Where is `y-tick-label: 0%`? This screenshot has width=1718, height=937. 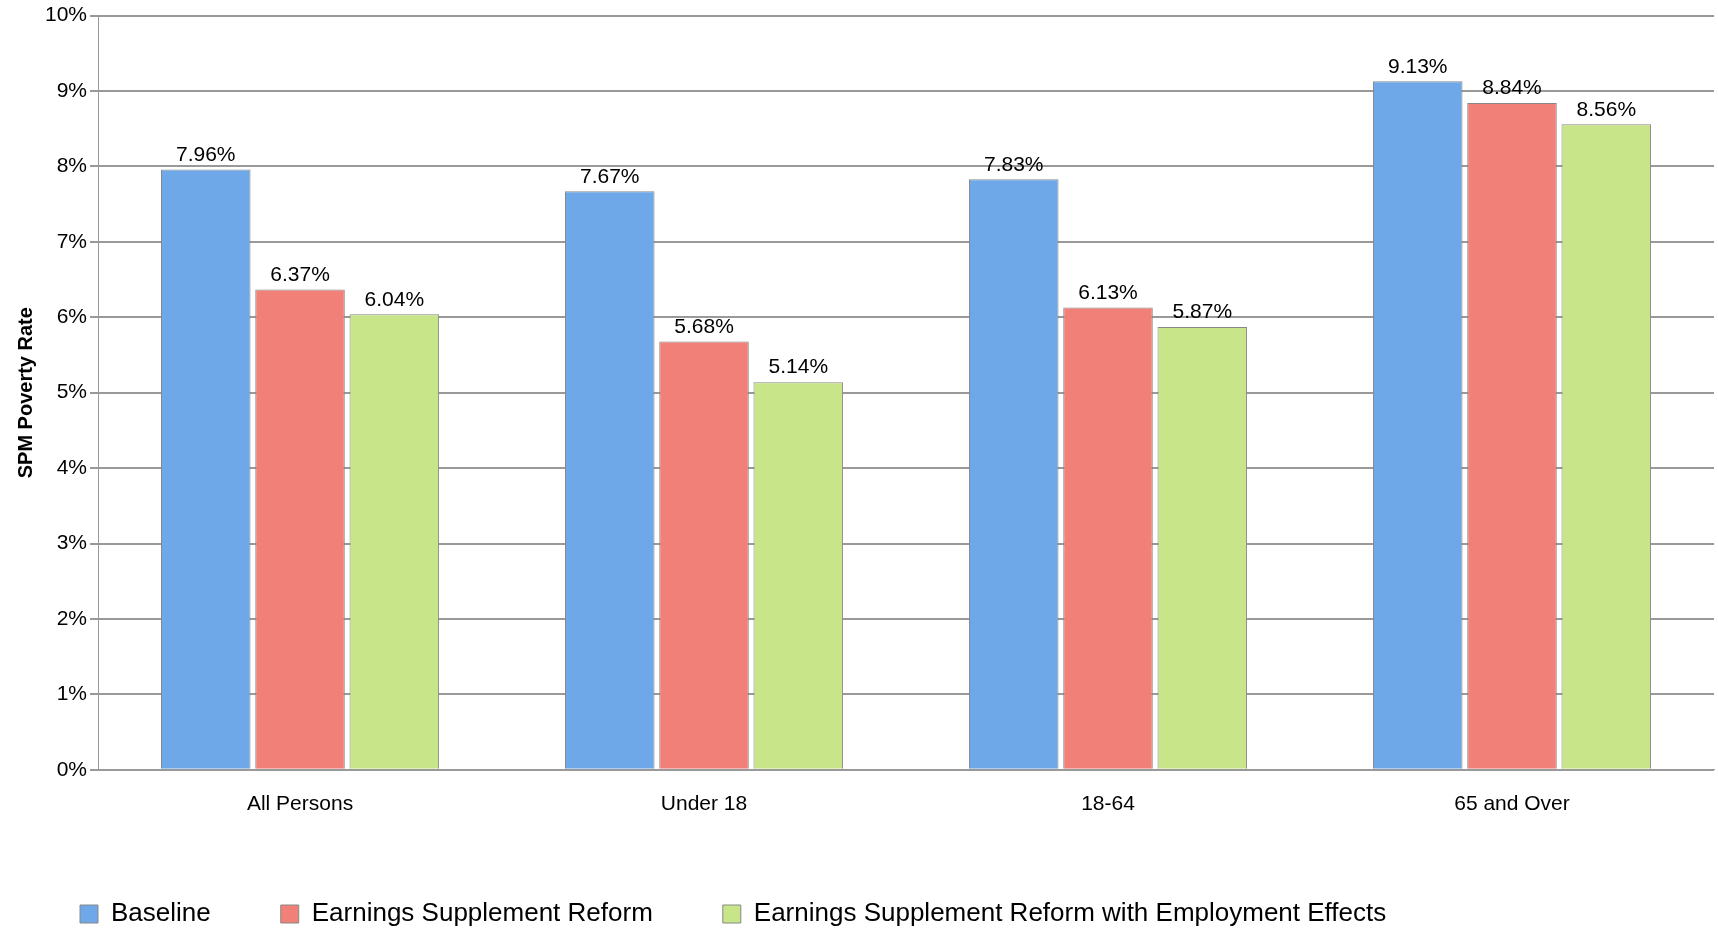 y-tick-label: 0% is located at coordinates (72, 768).